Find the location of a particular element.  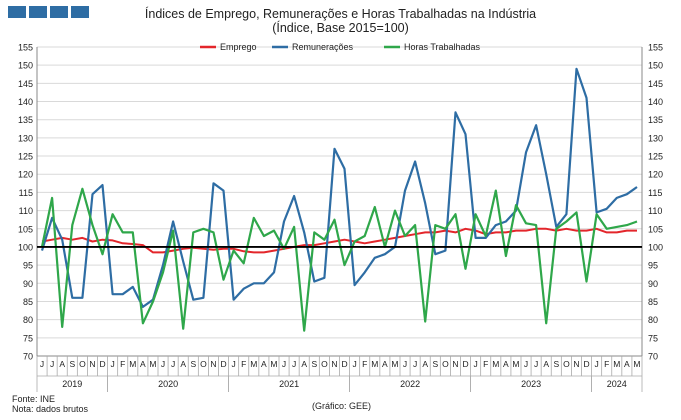

y-tick-label: 130 is located at coordinates (25, 138).